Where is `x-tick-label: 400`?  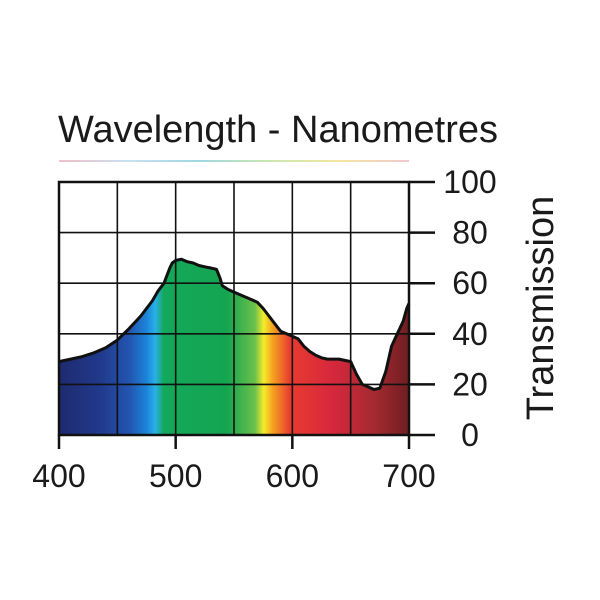
x-tick-label: 400 is located at coordinates (58, 476).